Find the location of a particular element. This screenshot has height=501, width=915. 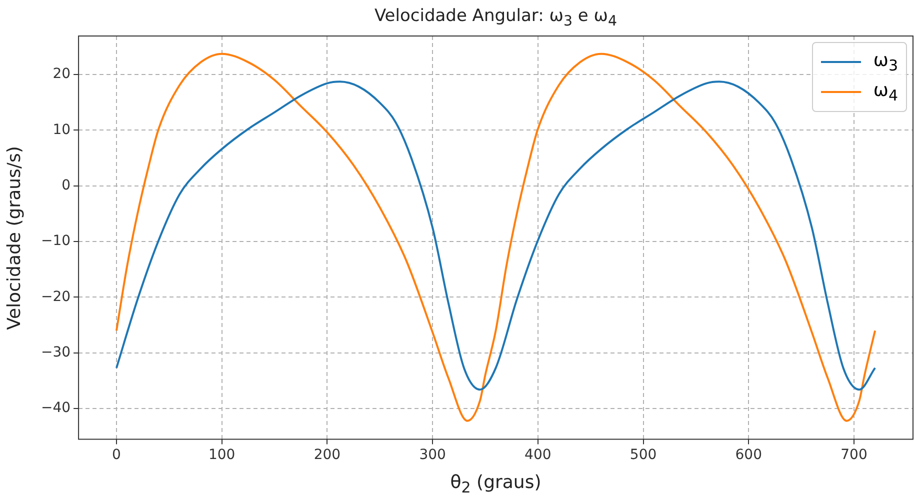

legend-label: ω$_{3}$ is located at coordinates (885, 62).